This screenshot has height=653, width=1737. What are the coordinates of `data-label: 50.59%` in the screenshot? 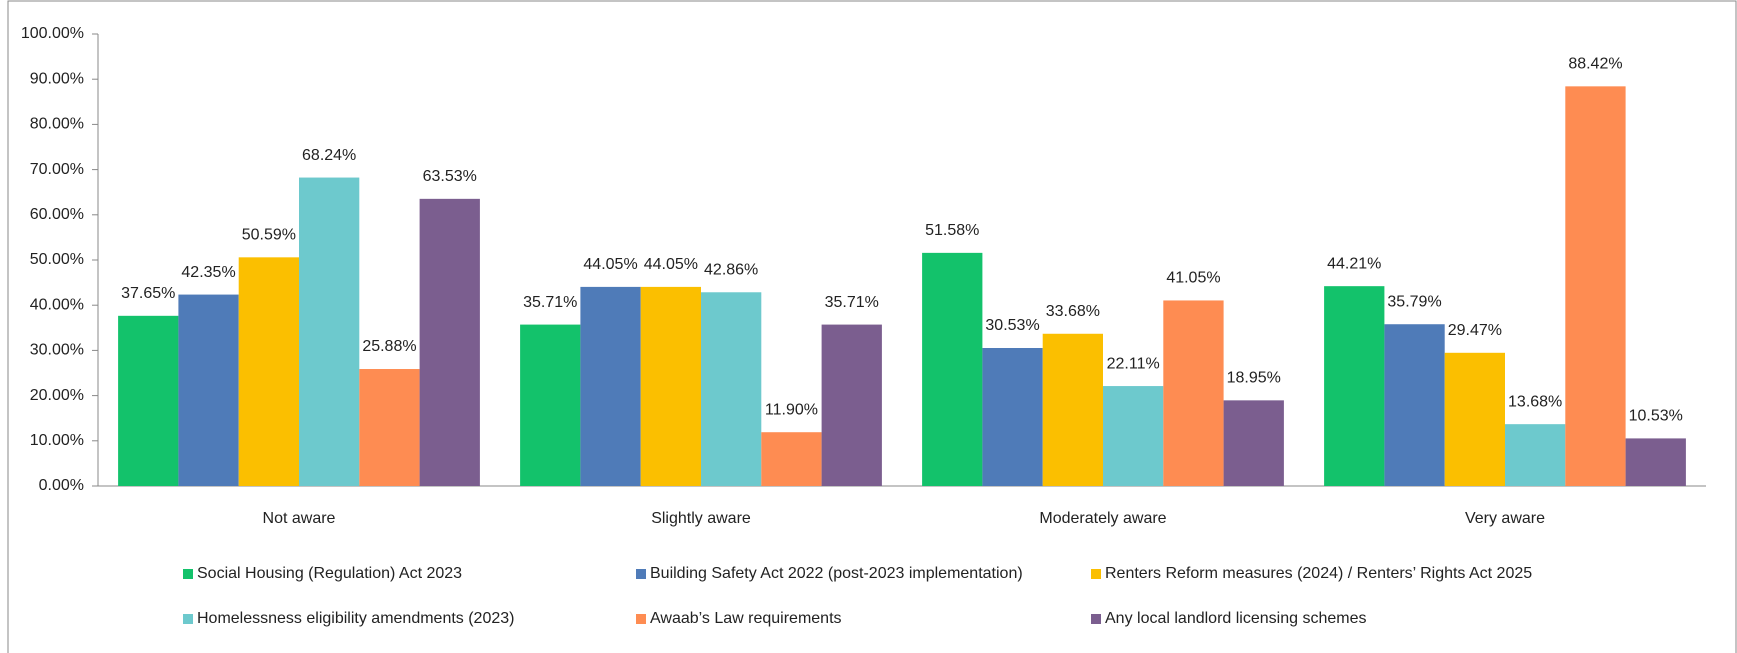 It's located at (269, 235).